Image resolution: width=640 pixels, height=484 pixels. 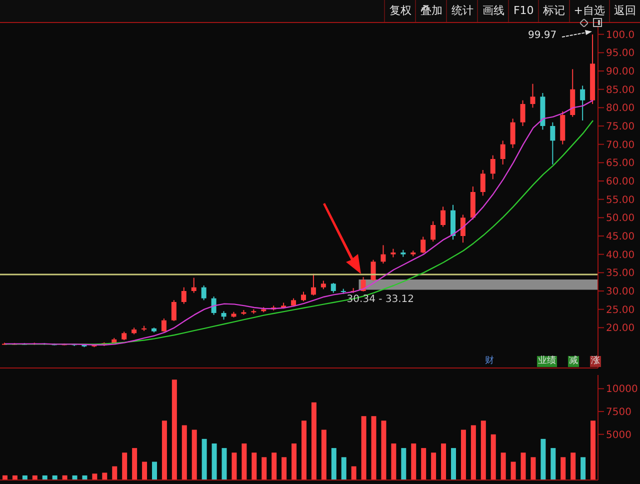 What do you see at coordinates (619, 435) in the screenshot?
I see `y-tick-label: 5000` at bounding box center [619, 435].